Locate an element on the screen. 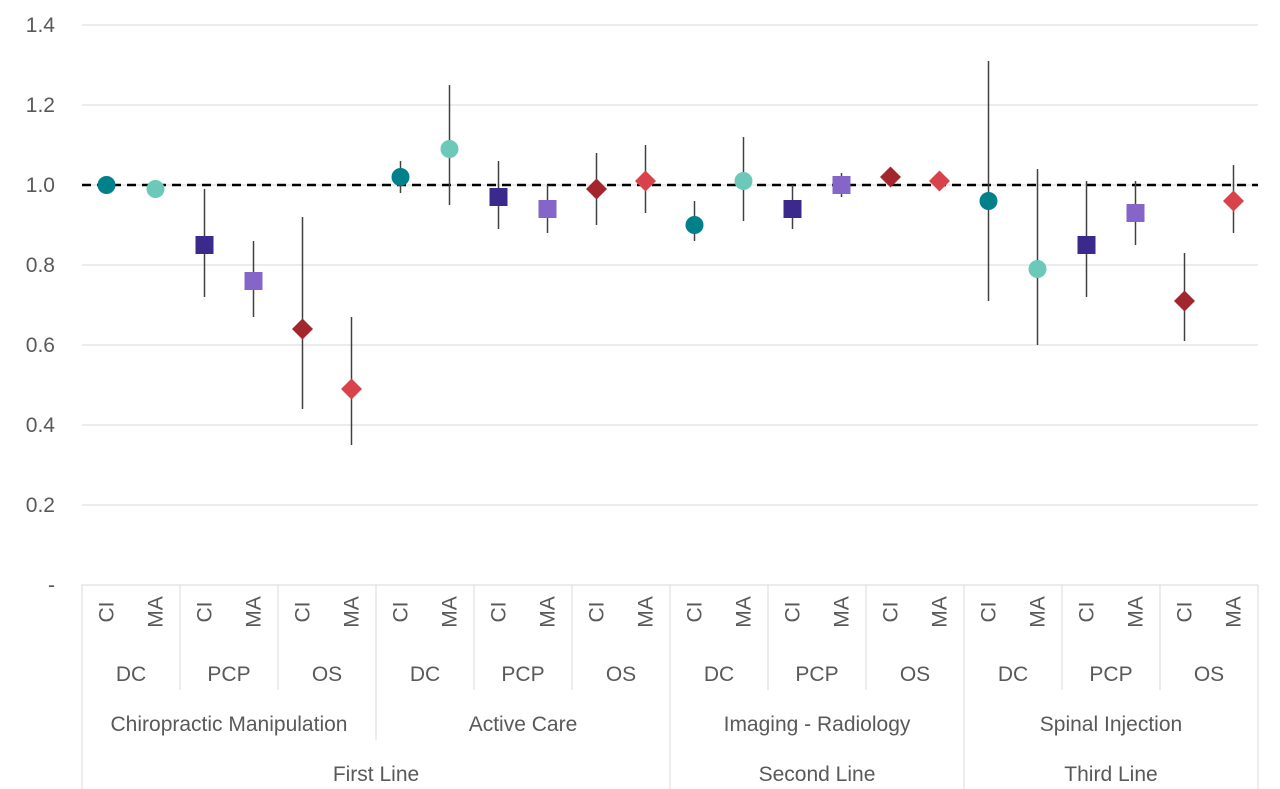 The image size is (1280, 789). group-label: Chiropractic Manipulation is located at coordinates (229, 724).